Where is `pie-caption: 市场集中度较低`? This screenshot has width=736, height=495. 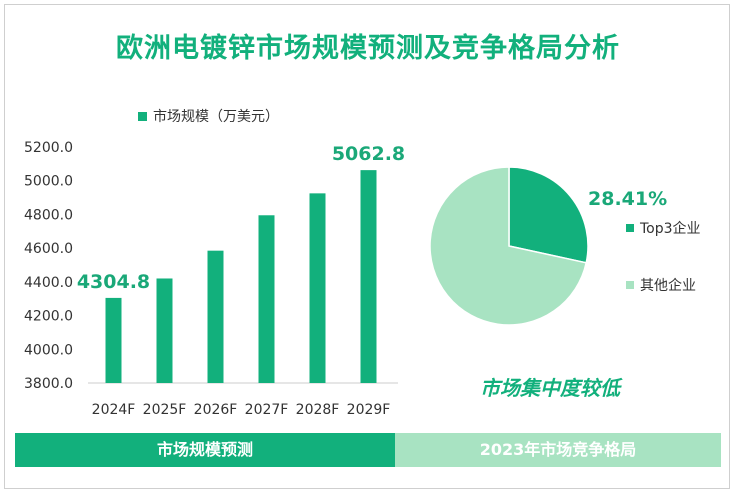 pie-caption: 市场集中度较低 is located at coordinates (550, 388).